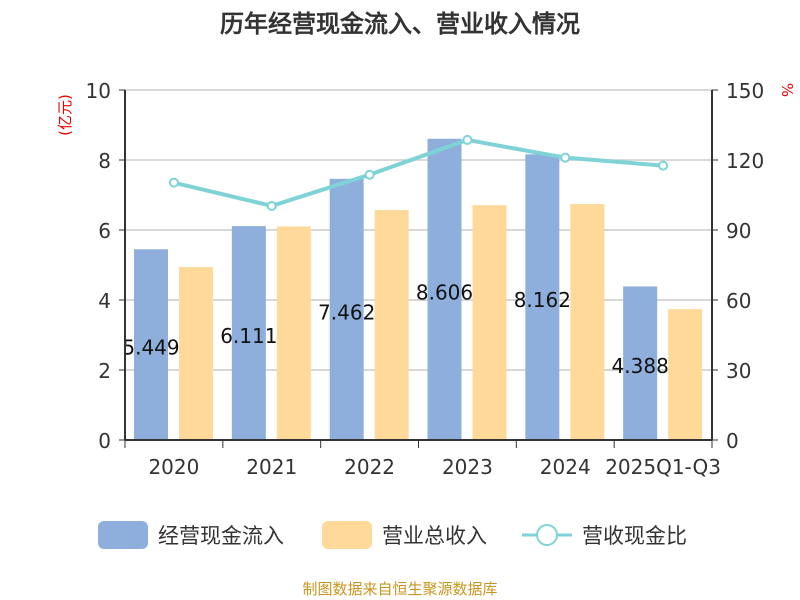  Describe the element at coordinates (400, 24) in the screenshot. I see `chart-title: 历年经营现金流入、营业收入情况` at that location.